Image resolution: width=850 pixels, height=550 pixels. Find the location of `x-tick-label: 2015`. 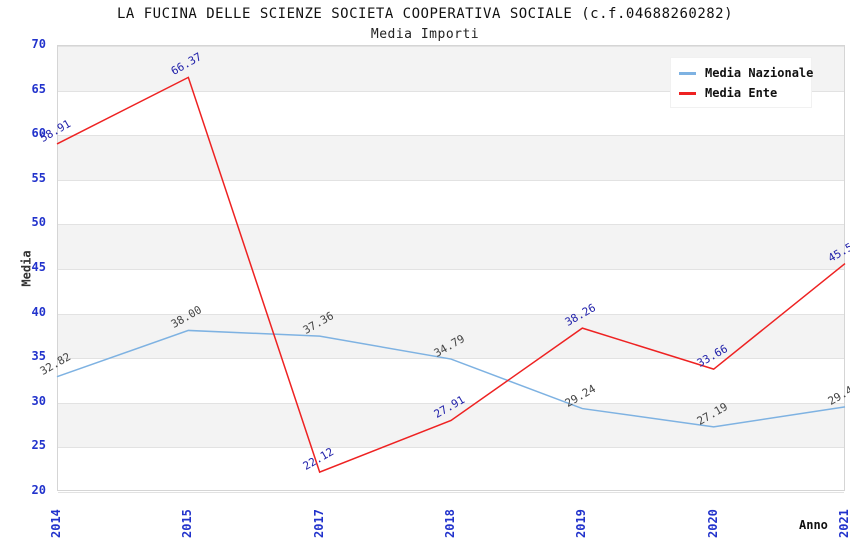

x-tick-label: 2015 is located at coordinates (187, 523).